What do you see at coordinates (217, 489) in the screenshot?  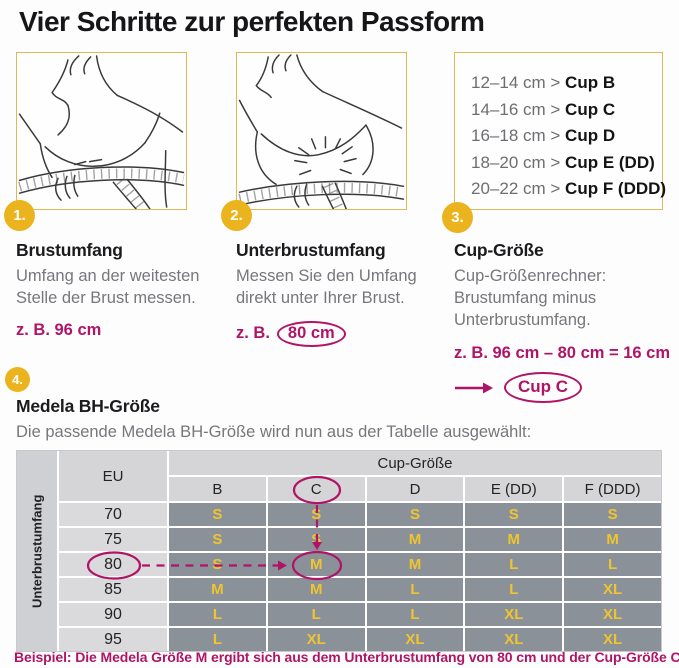 I see `col-header-b: B` at bounding box center [217, 489].